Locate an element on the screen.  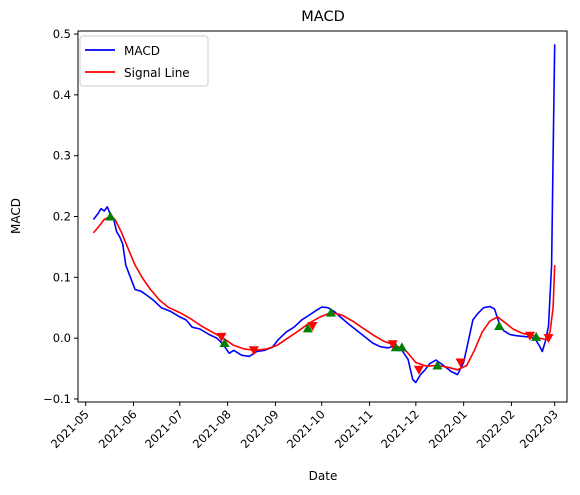
y-tick-label: −0.1 is located at coordinates (57, 399).